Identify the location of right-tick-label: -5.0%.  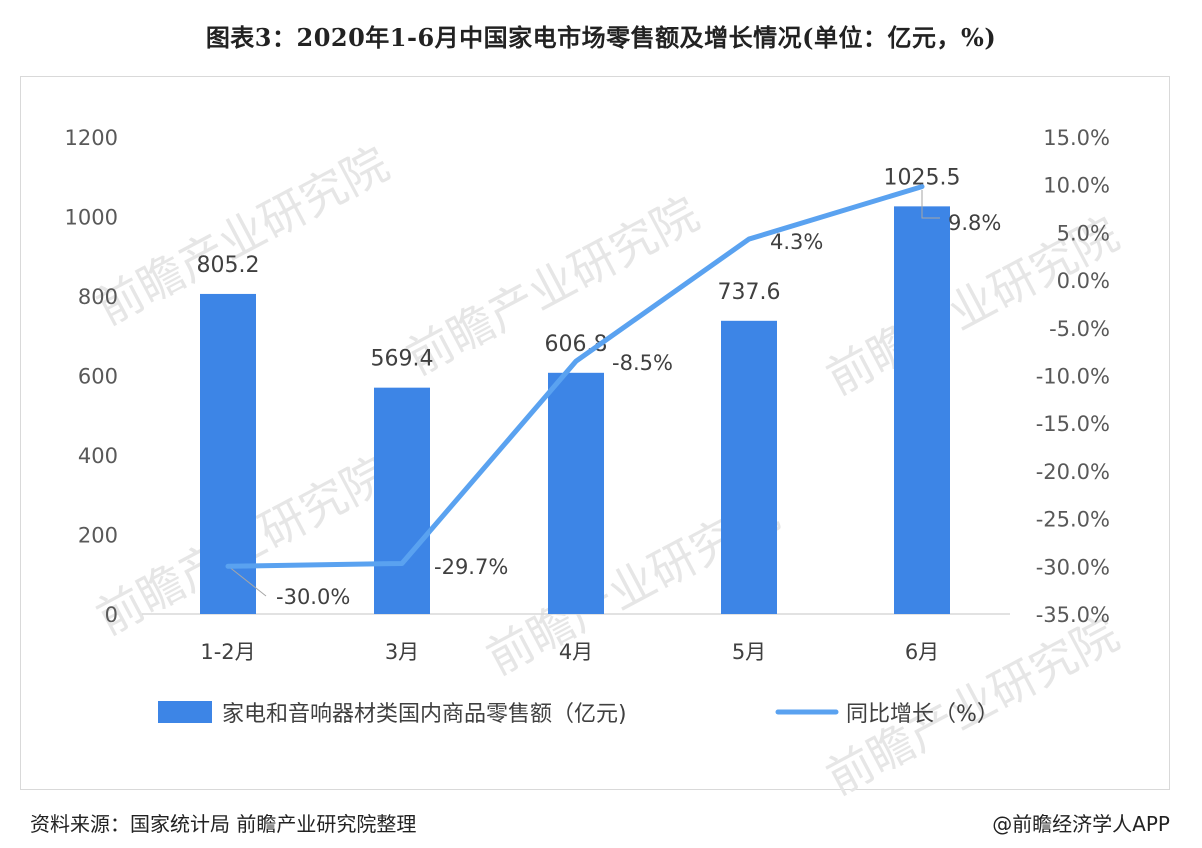
(1079, 329).